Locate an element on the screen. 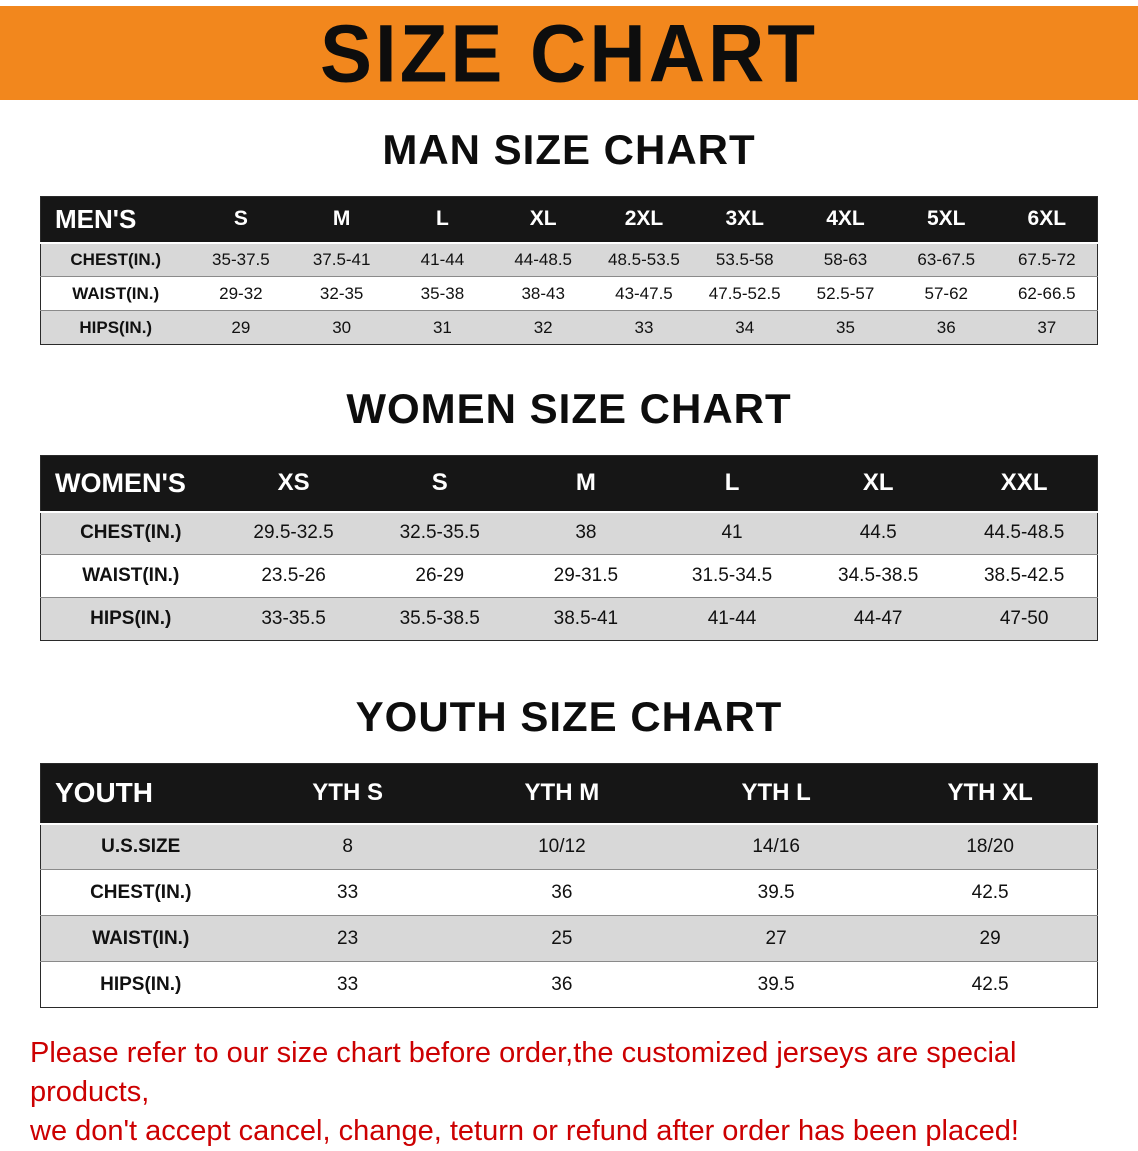  size-header-cell: 3XL is located at coordinates (745, 220).